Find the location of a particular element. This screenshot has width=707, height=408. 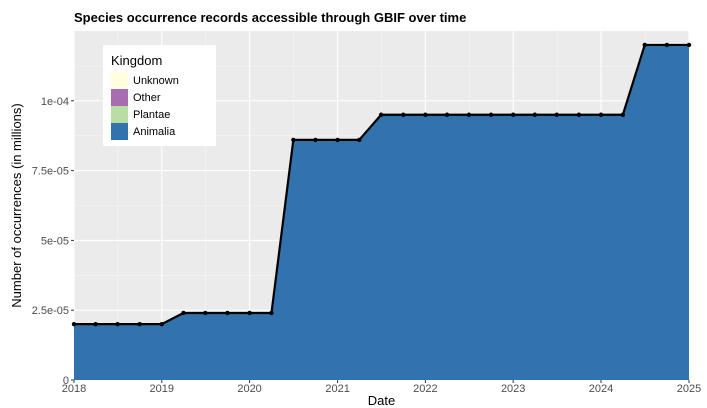

x-axis: 2018 2019 2020 2021 2022 2023 2024 2025 is located at coordinates (381, 387).